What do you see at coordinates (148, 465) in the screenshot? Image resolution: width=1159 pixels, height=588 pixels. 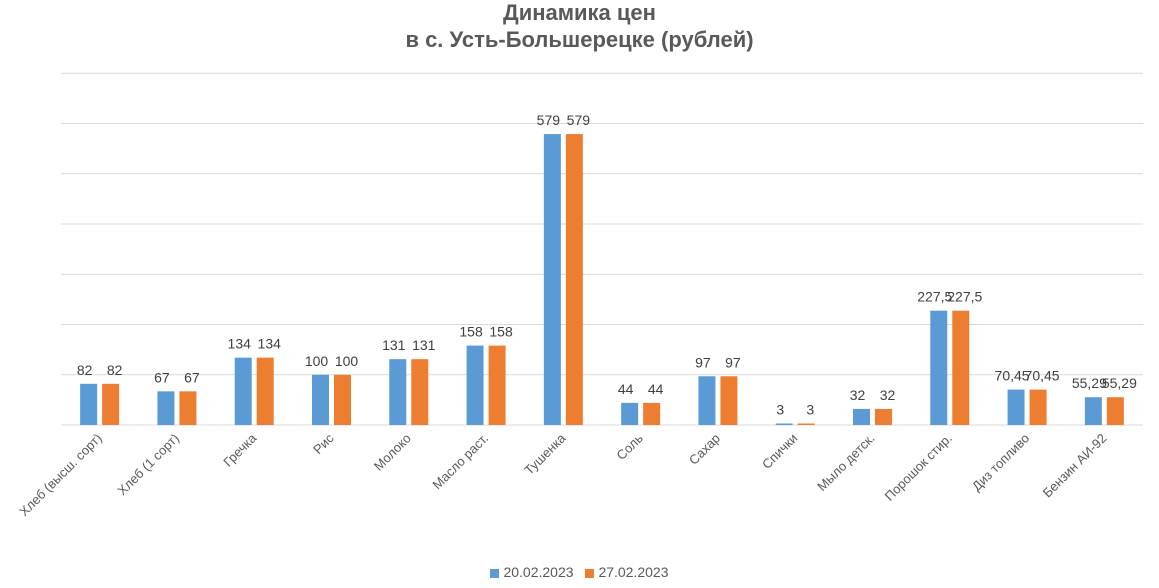 I see `category-label: Хлеб (1 сорт)` at bounding box center [148, 465].